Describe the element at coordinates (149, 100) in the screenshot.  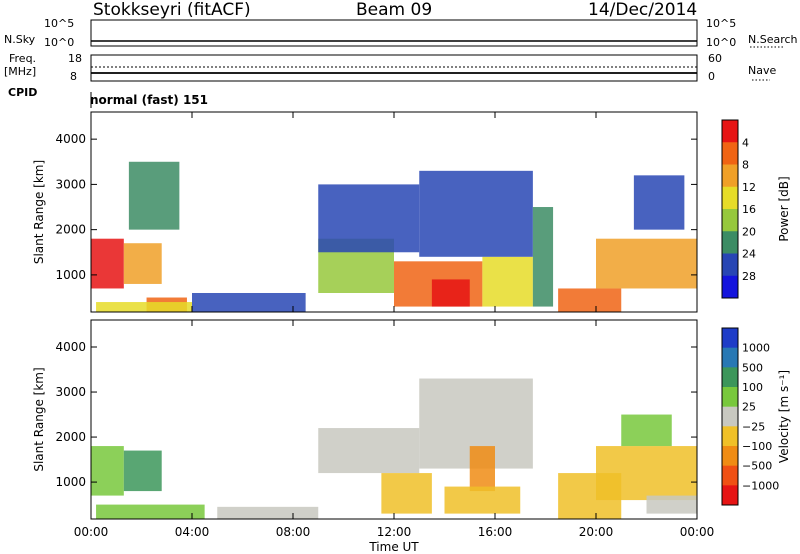
I see `cpid-value: normal (fast) 151` at that location.